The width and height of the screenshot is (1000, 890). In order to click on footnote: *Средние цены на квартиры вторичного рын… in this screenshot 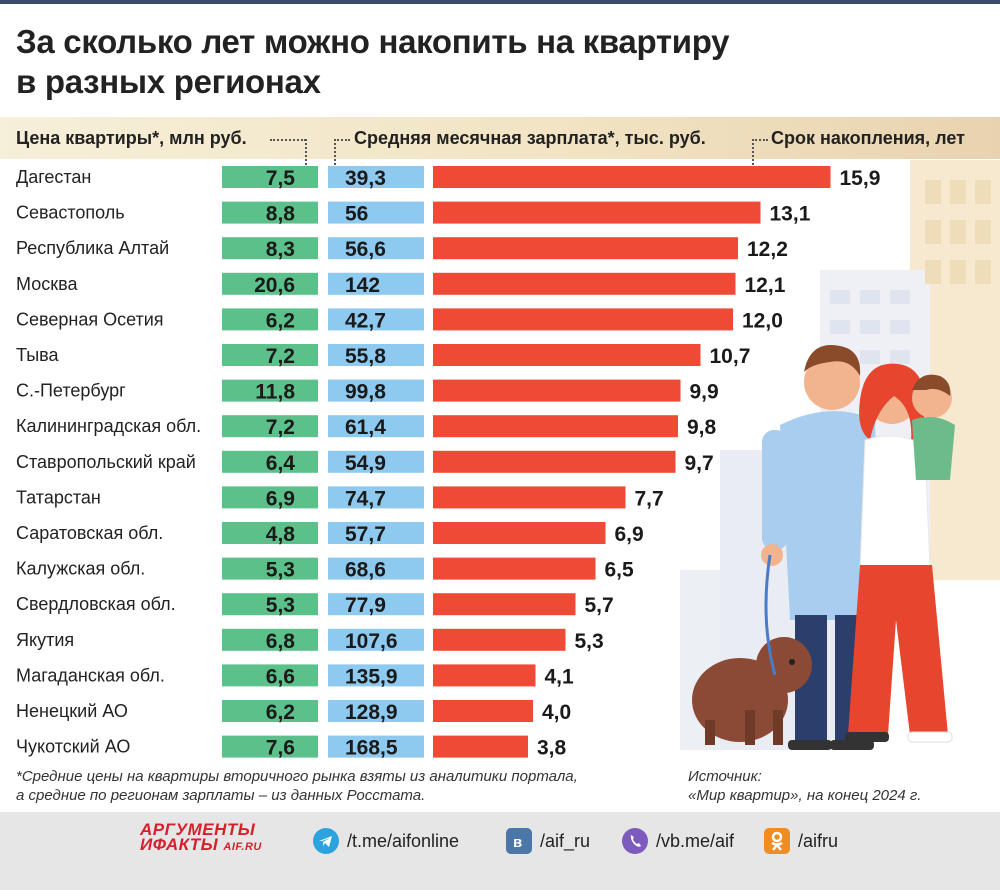, I will do `click(326, 786)`.